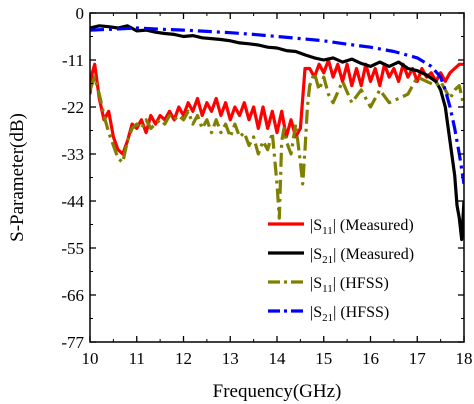  Describe the element at coordinates (17, 177) in the screenshot. I see `y-axis-title: S-Parameter(dB)` at that location.